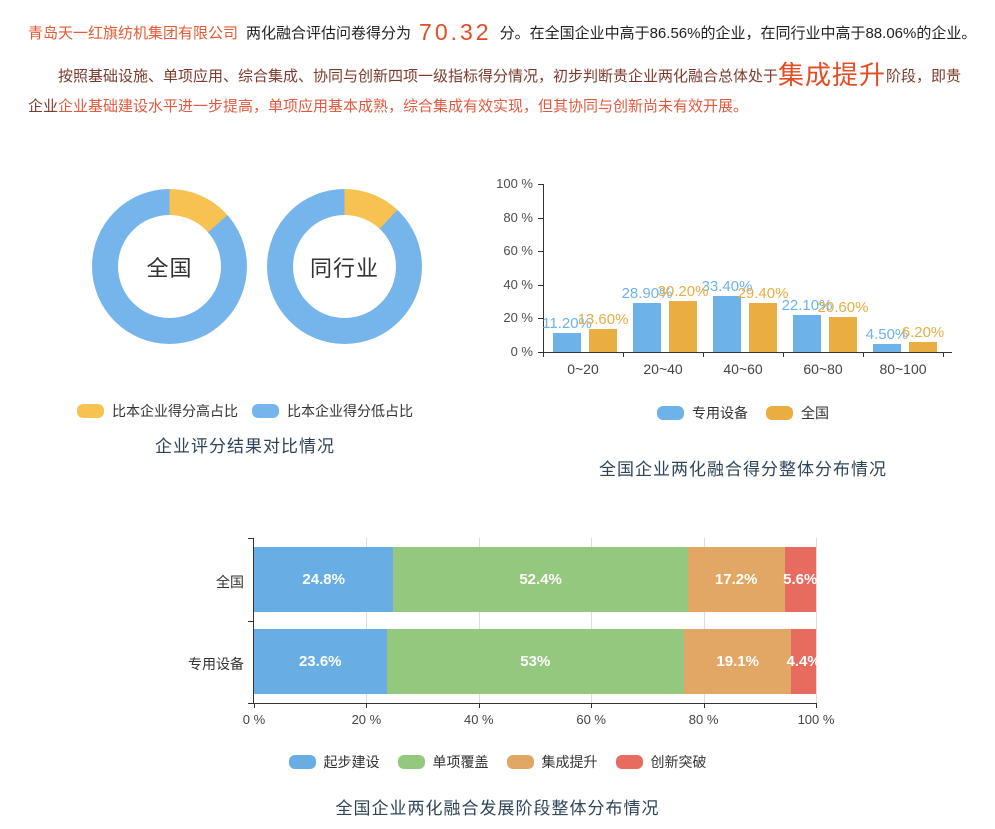  What do you see at coordinates (514, 183) in the screenshot?
I see `y-axis-label: 100 %` at bounding box center [514, 183].